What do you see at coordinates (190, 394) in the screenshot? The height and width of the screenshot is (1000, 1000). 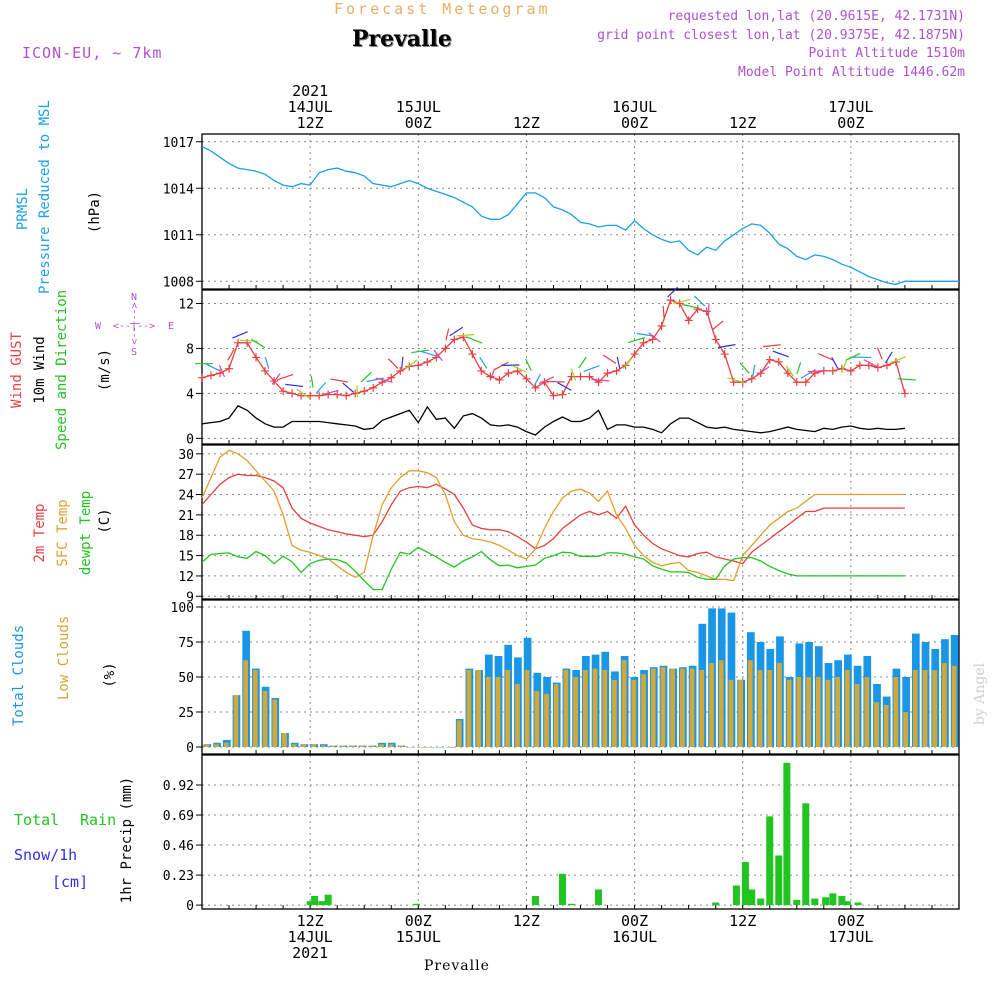 I see `y-tick-label: 4` at bounding box center [190, 394].